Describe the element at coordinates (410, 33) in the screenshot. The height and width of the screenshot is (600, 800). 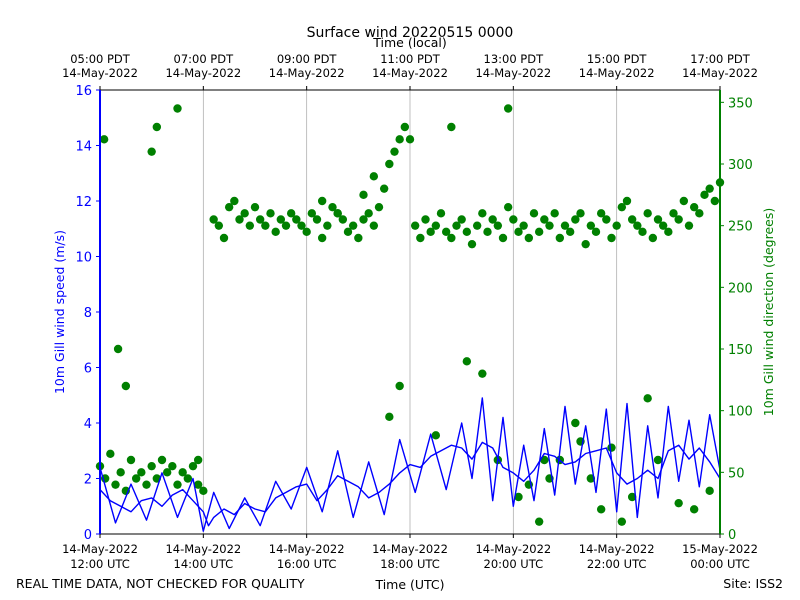
I see `chart-title: Surface wind 20220515 0000` at that location.